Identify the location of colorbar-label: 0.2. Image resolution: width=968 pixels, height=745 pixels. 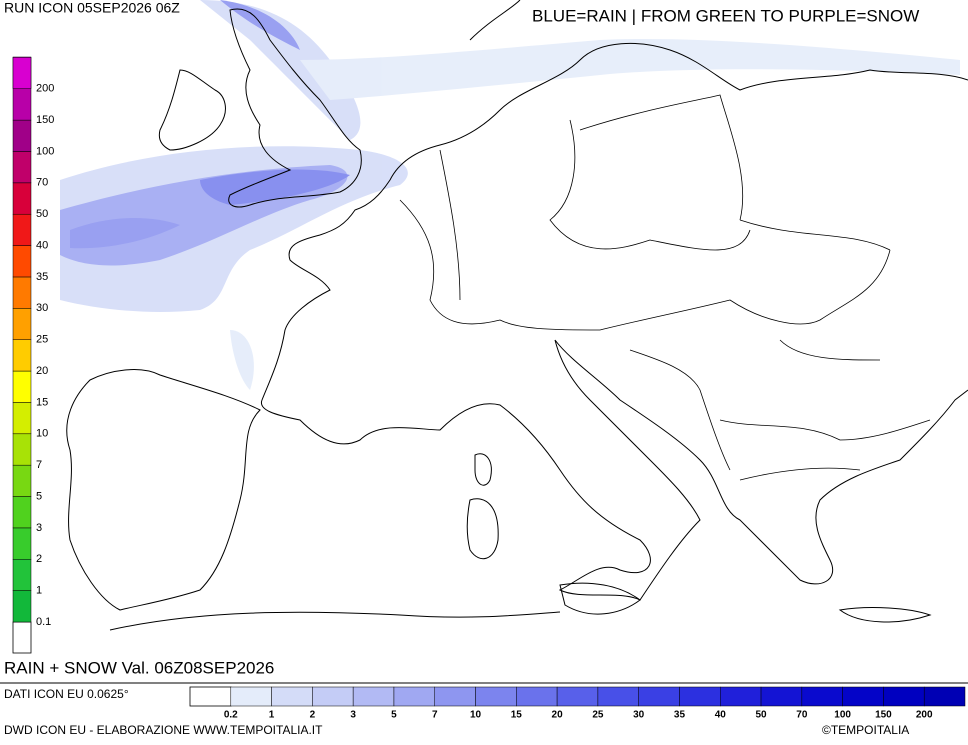
(231, 715).